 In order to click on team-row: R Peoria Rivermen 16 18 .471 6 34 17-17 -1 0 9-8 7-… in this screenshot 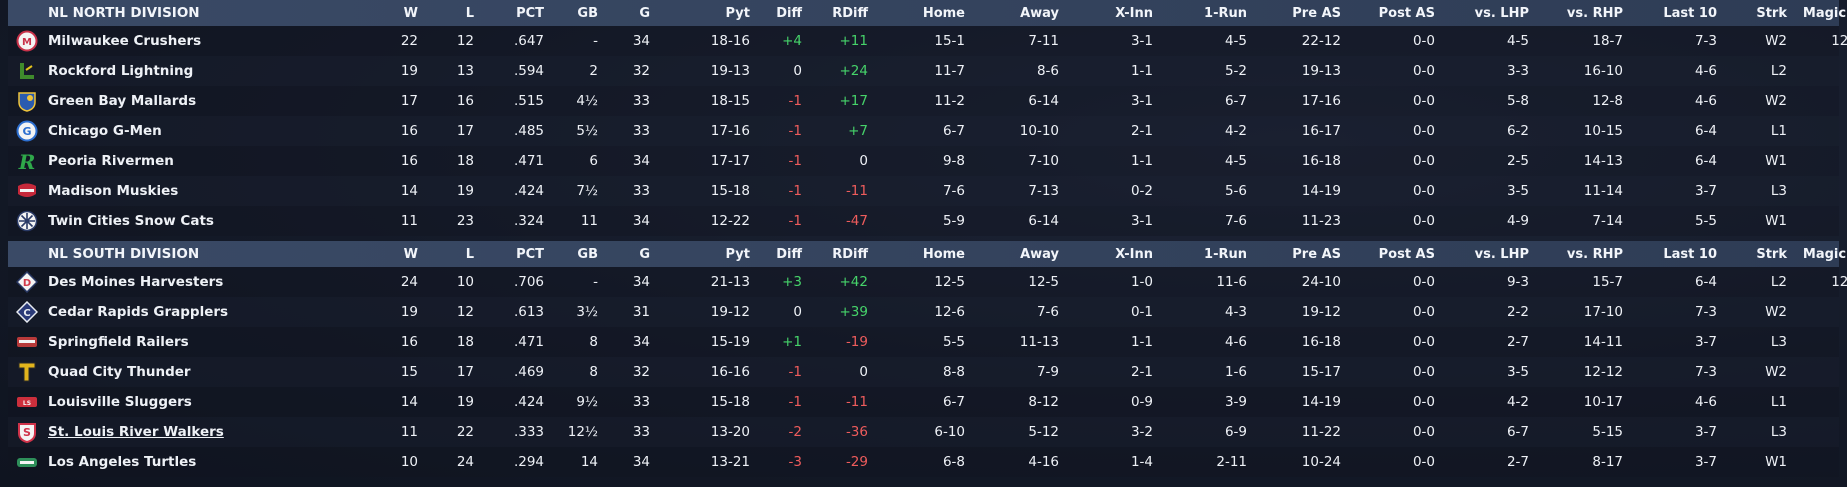, I will do `click(923, 161)`.